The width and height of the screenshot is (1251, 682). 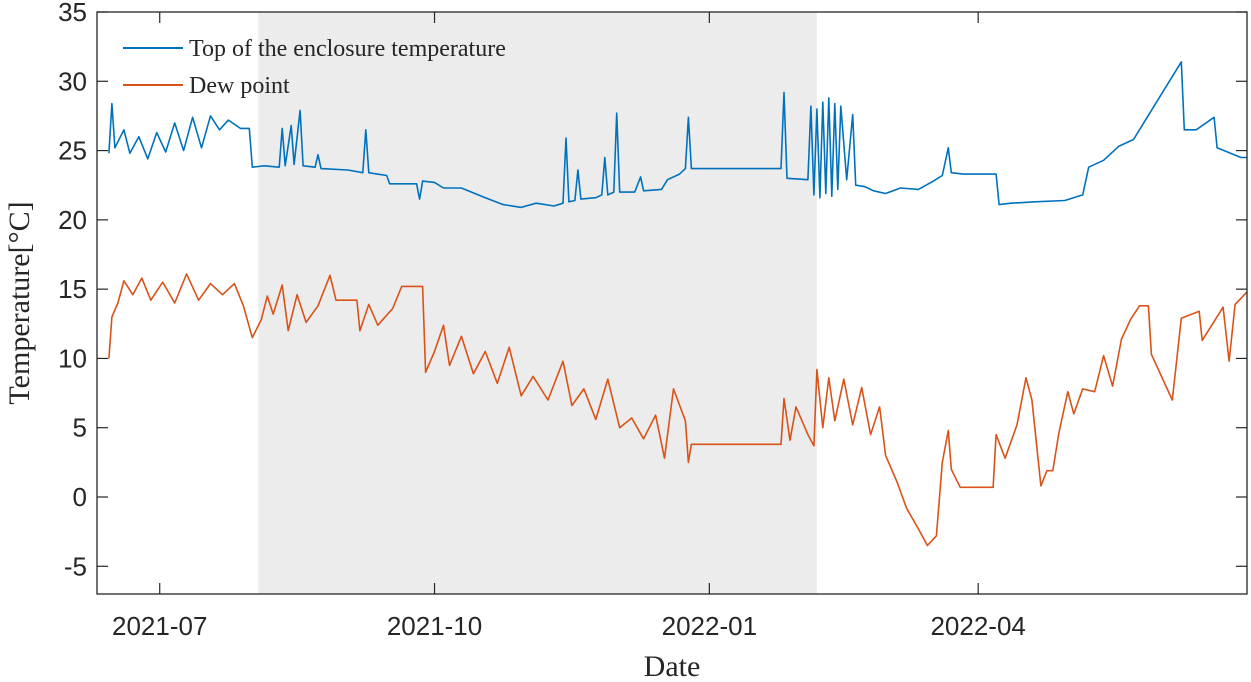 What do you see at coordinates (19, 302) in the screenshot?
I see `y-axis-label: Temperature[°C]` at bounding box center [19, 302].